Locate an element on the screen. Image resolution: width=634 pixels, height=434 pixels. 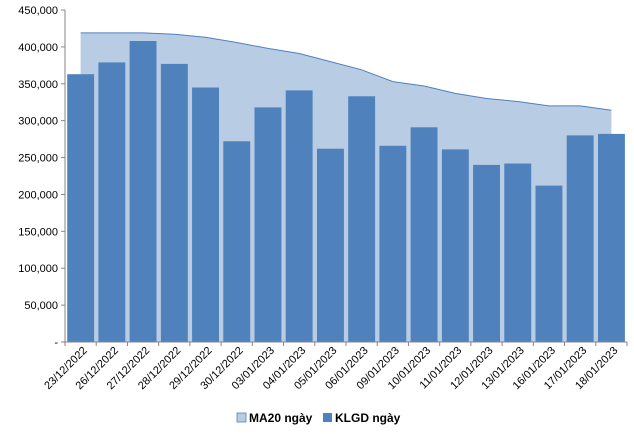
bar-klgd-10-01-2023 is located at coordinates (424, 234).